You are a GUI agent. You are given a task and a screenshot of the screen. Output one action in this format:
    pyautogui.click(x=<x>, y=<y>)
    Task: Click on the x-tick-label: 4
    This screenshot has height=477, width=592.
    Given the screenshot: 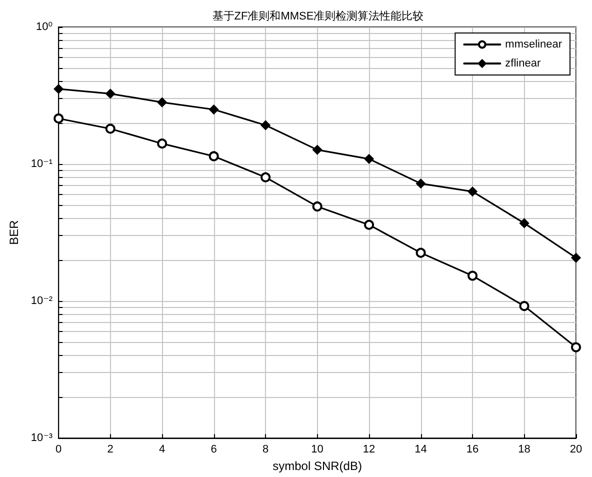 What is the action you would take?
    pyautogui.click(x=162, y=450)
    